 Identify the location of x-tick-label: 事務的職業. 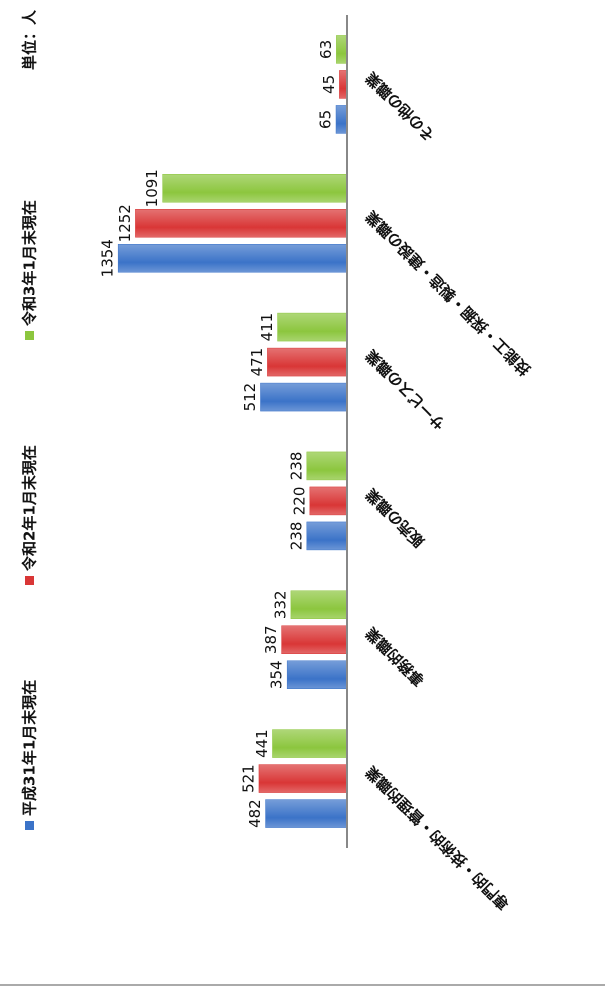
(395, 656).